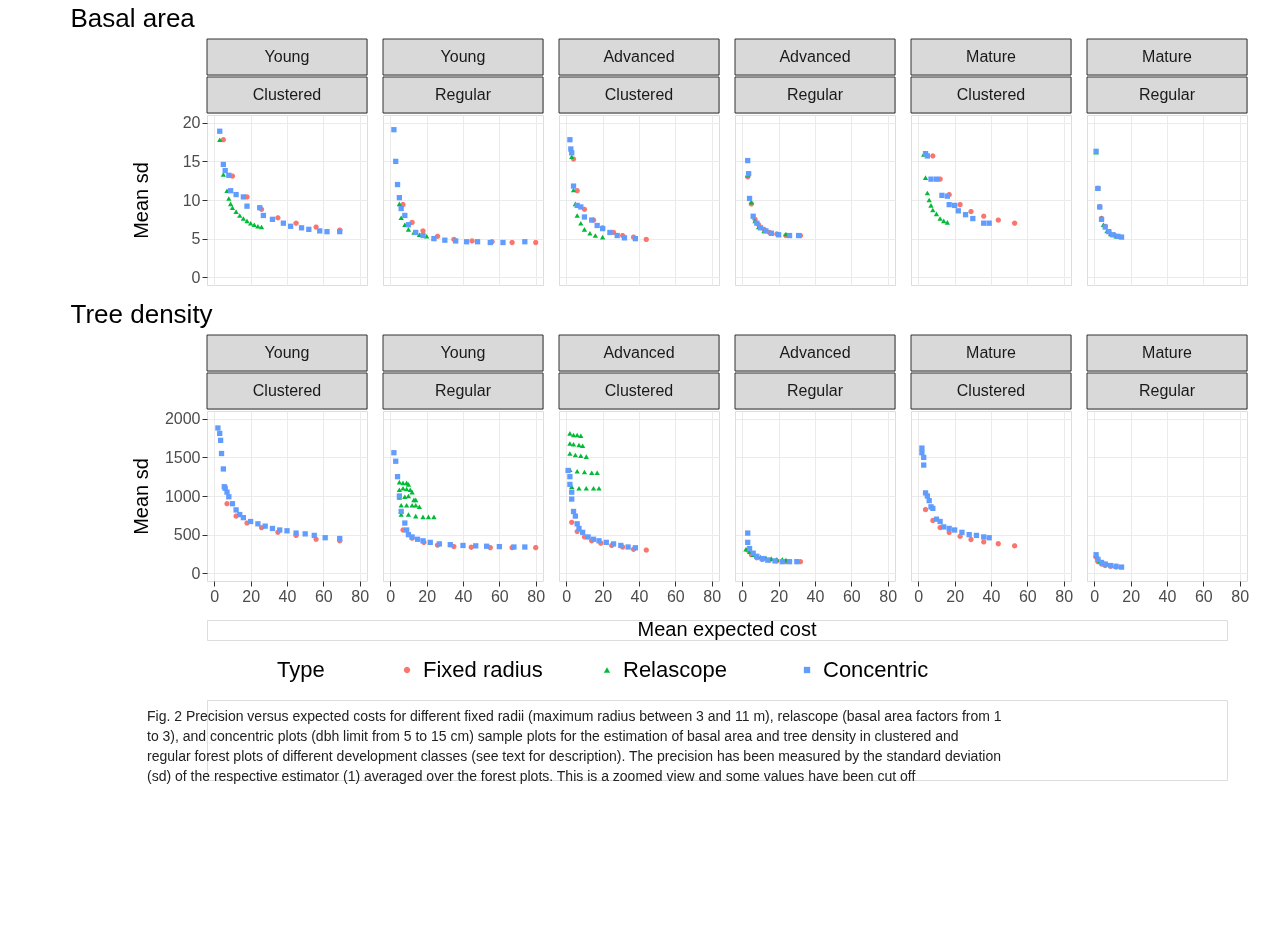 Image resolution: width=1276 pixels, height=948 pixels. Describe the element at coordinates (187, 535) in the screenshot. I see `y-tick-label: 500` at that location.